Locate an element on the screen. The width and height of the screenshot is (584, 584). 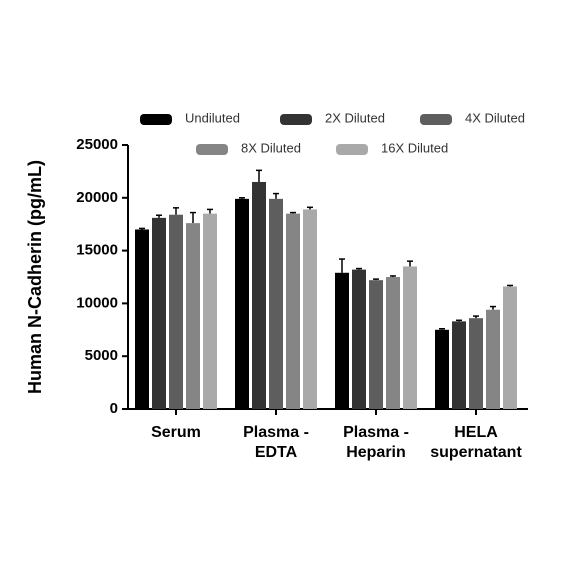
x-tick-label: HELA supernatant is located at coordinates (476, 442).